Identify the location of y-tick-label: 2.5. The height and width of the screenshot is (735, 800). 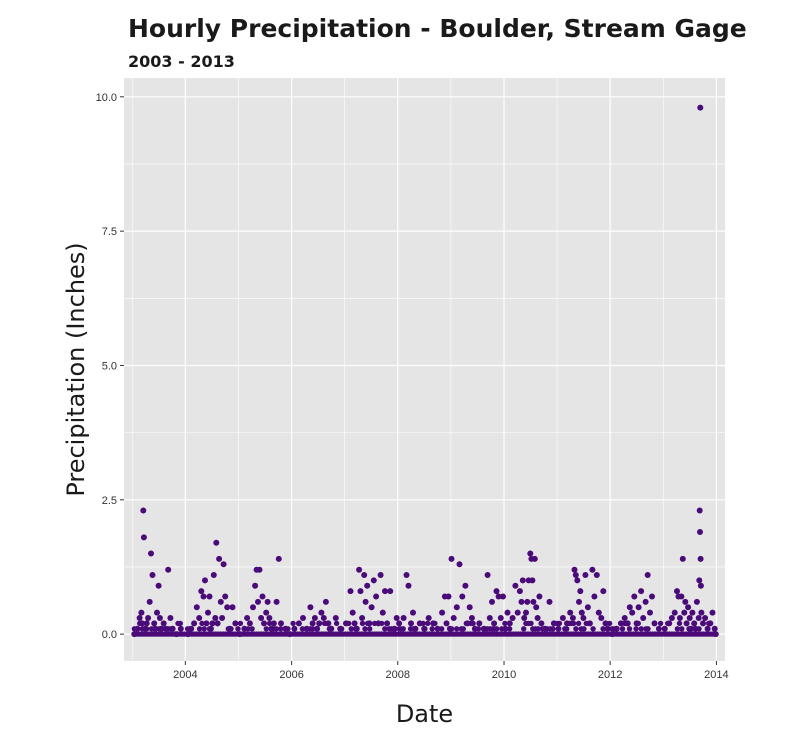
(109, 501).